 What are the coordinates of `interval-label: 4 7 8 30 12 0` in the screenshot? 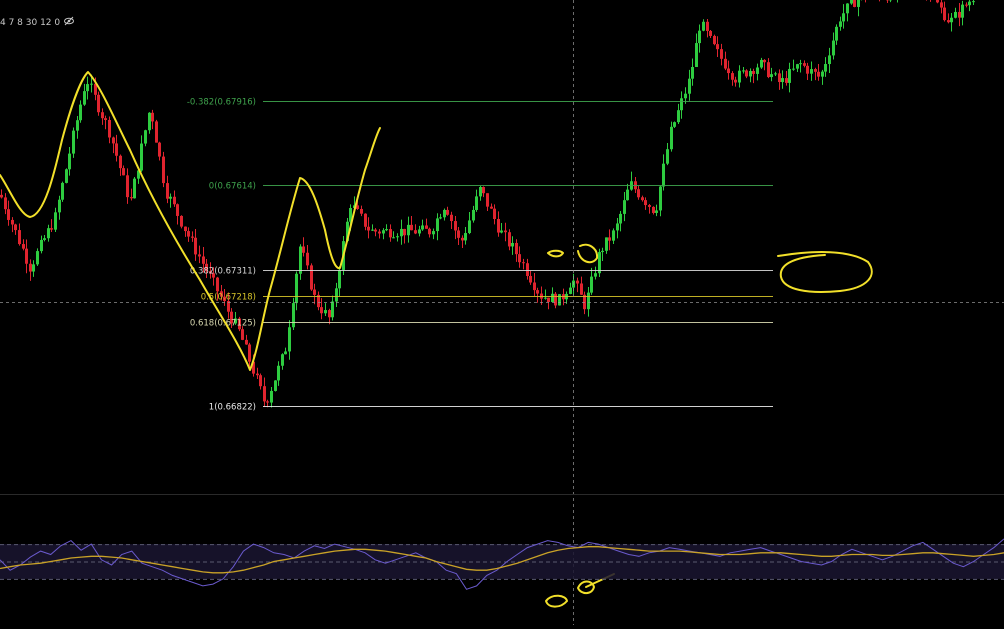 It's located at (30, 23).